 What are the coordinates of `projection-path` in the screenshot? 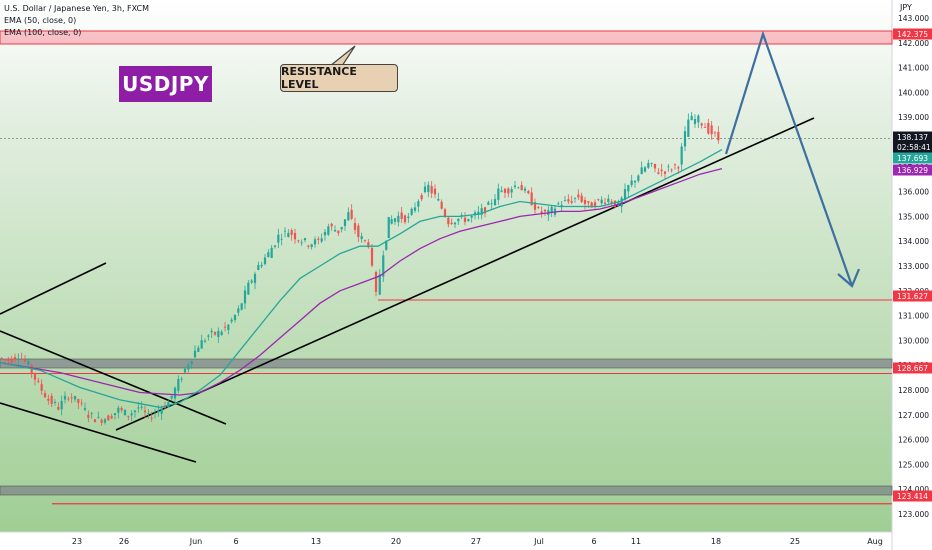 It's located at (789, 158).